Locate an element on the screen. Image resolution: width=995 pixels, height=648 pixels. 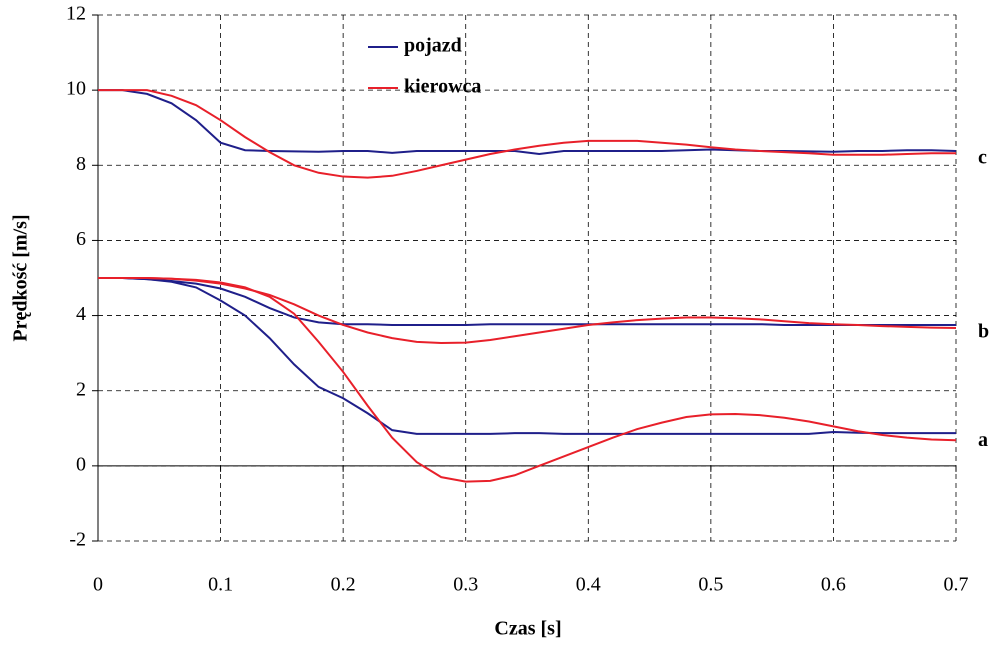
x-tick-label: 0 is located at coordinates (98, 585).